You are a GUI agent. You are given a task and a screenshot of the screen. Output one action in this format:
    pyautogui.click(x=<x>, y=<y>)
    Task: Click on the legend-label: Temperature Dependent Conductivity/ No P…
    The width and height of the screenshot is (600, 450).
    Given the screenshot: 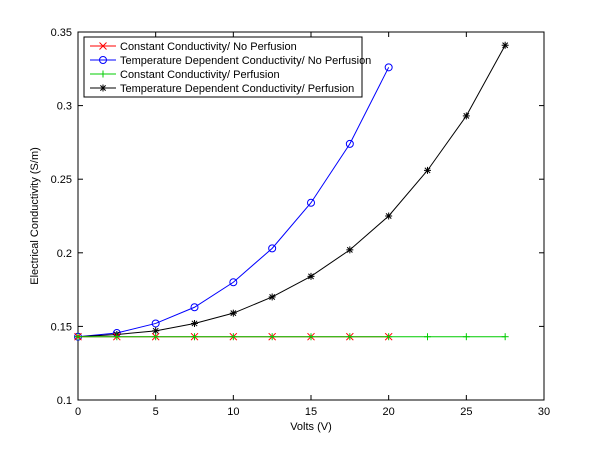 What is the action you would take?
    pyautogui.click(x=245, y=61)
    